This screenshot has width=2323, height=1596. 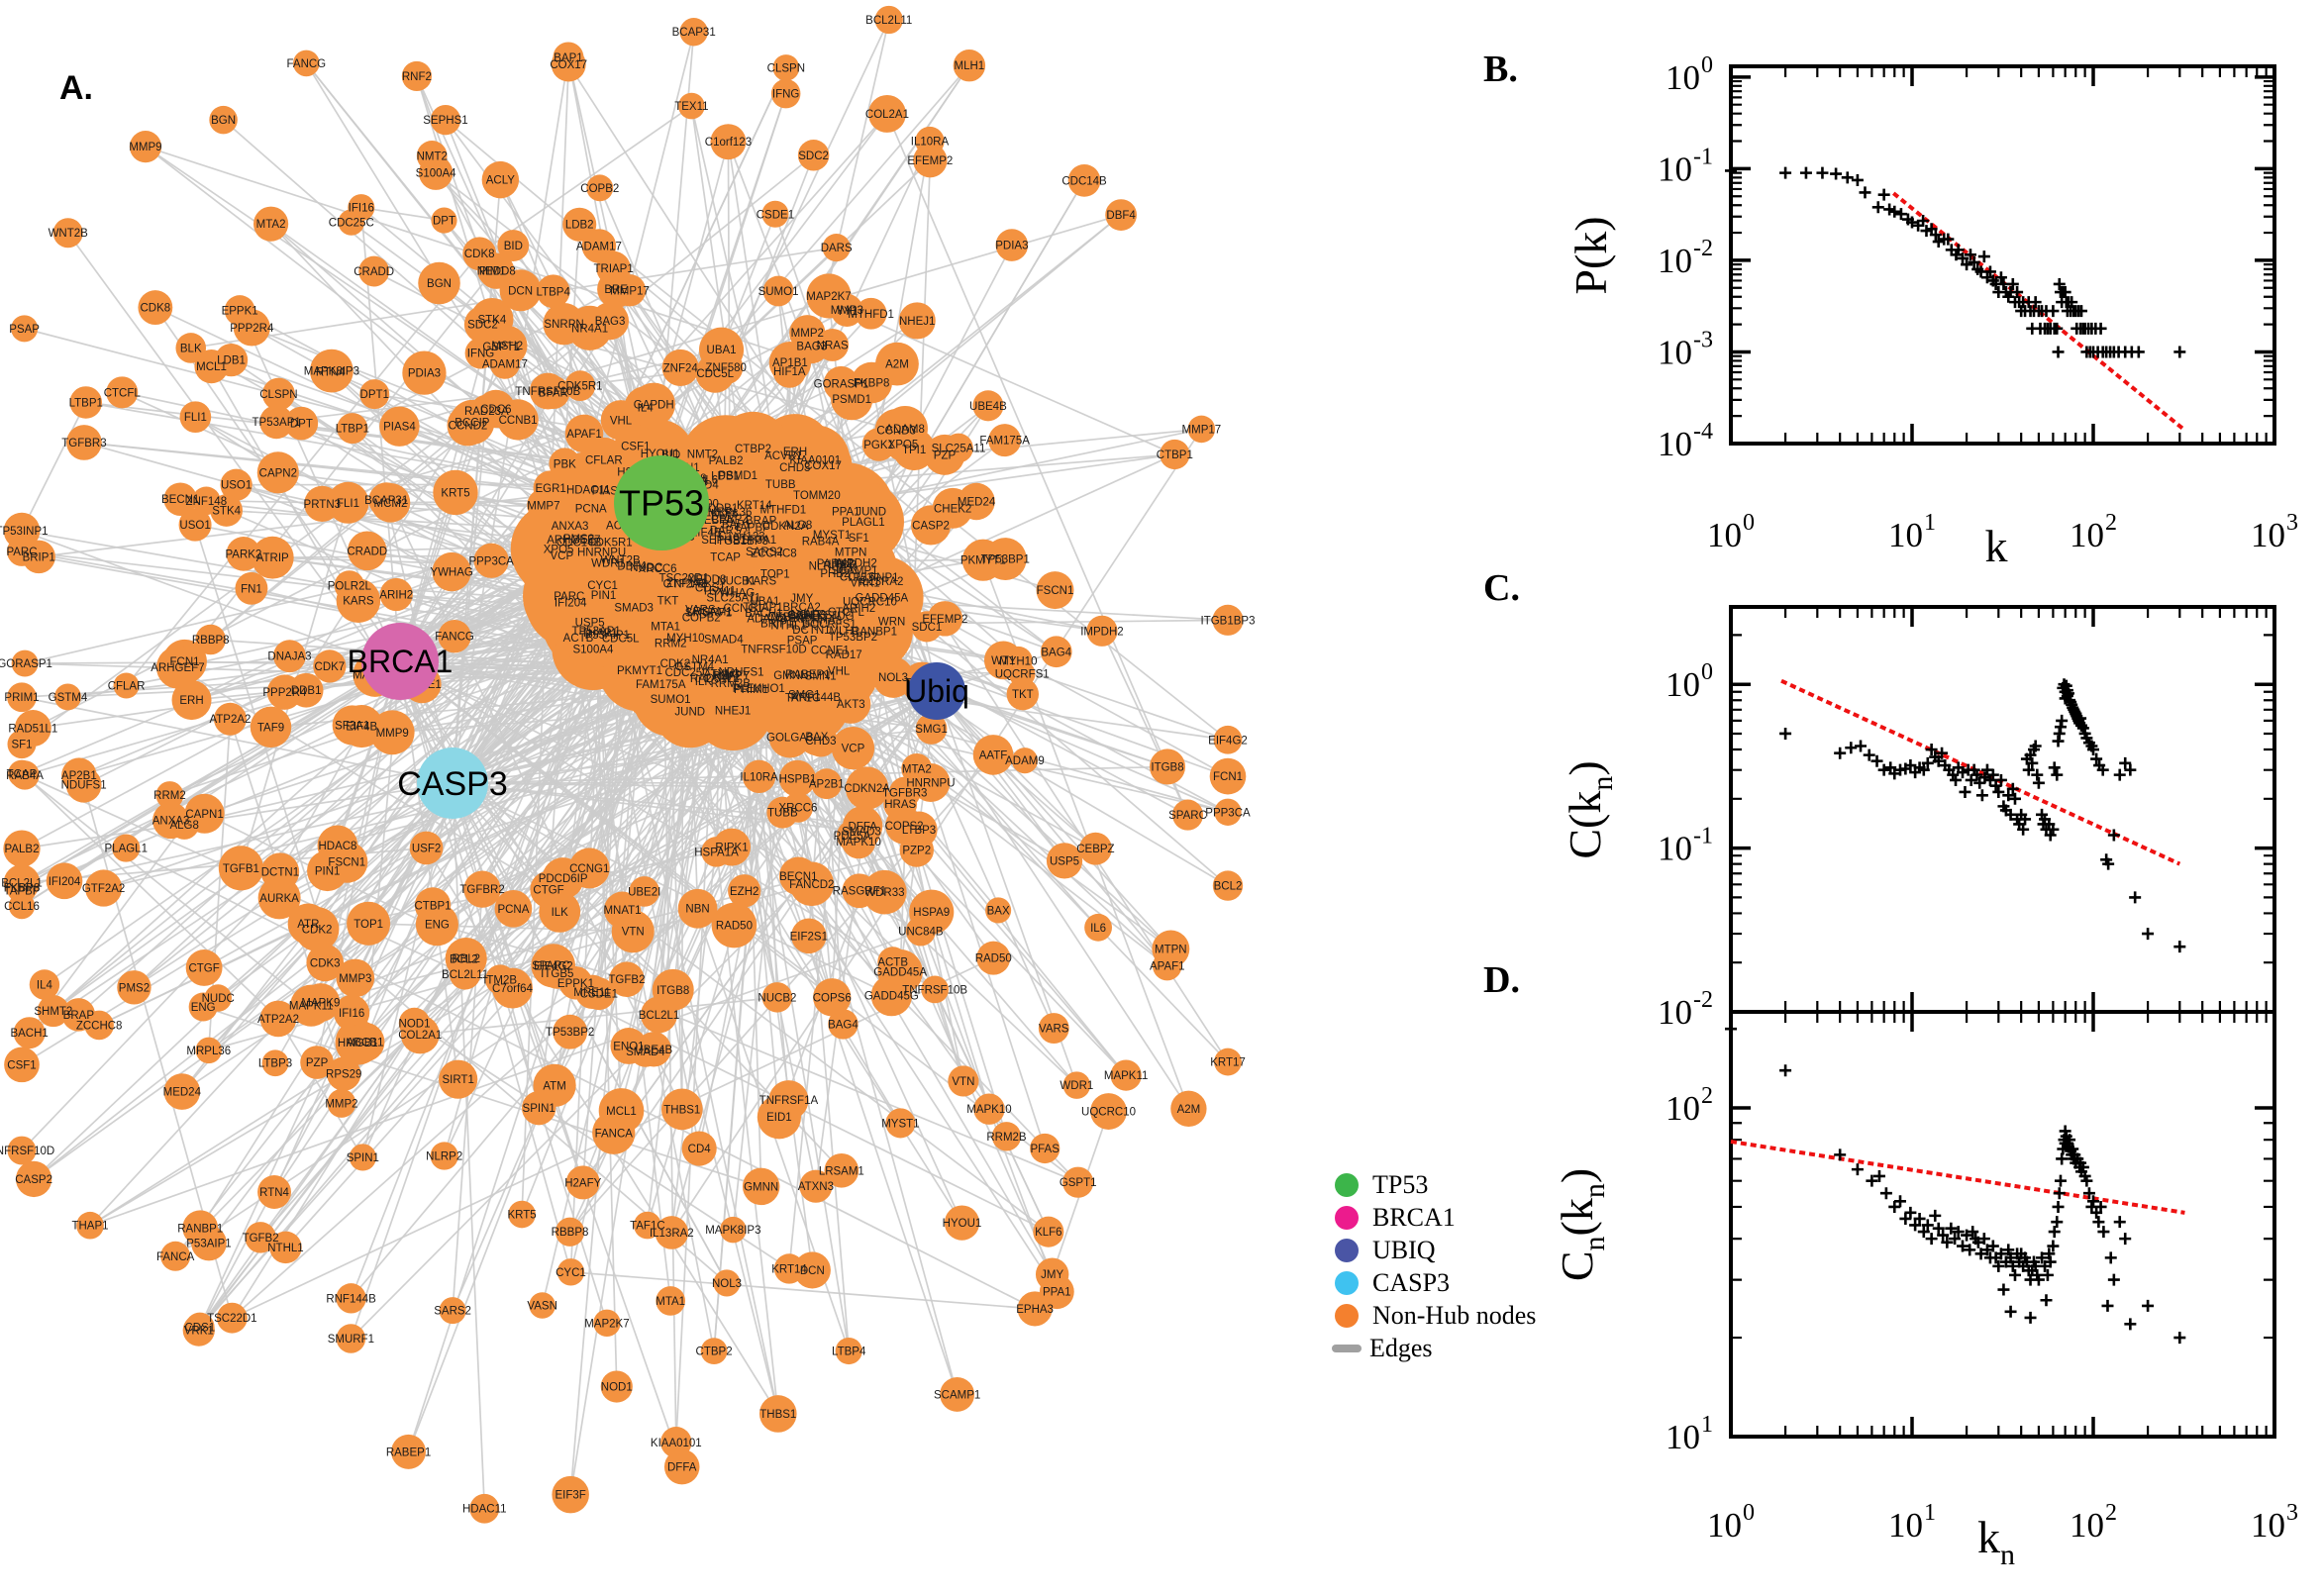 I want to click on network-node-label: BCL2, so click(x=1229, y=887).